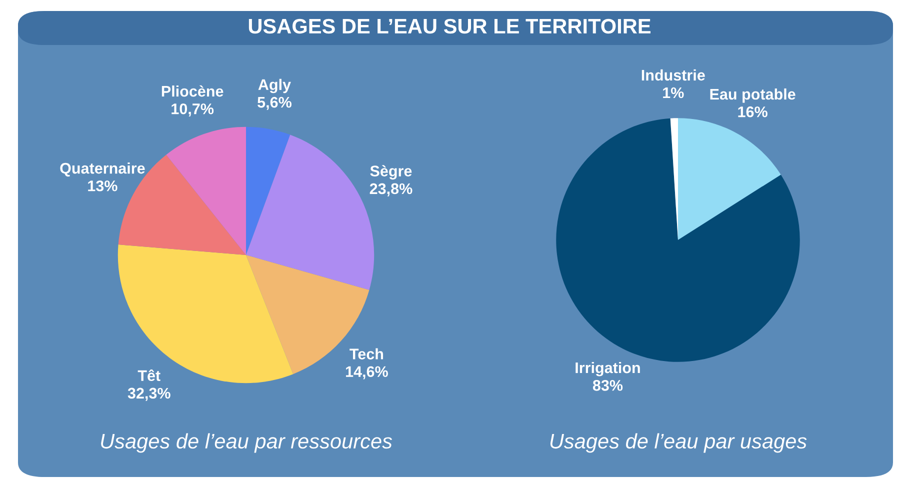  Describe the element at coordinates (103, 186) in the screenshot. I see `data-label: 13%` at that location.